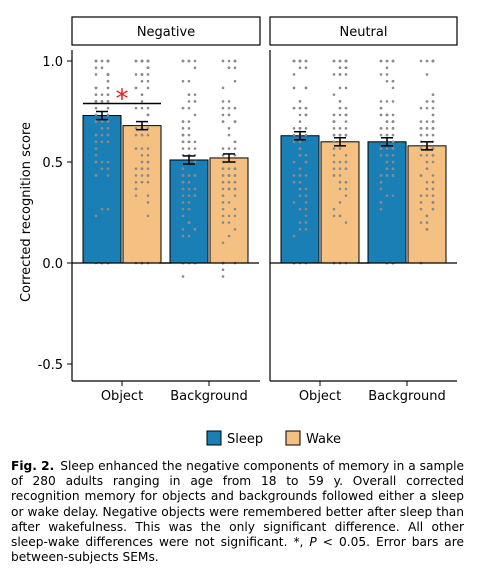 The height and width of the screenshot is (574, 479). I want to click on panel-strip, so click(166, 31).